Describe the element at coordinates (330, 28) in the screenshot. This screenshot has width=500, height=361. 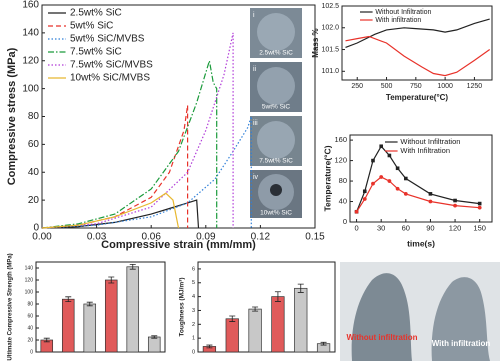
I see `y-tick-label: 102.0` at that location.